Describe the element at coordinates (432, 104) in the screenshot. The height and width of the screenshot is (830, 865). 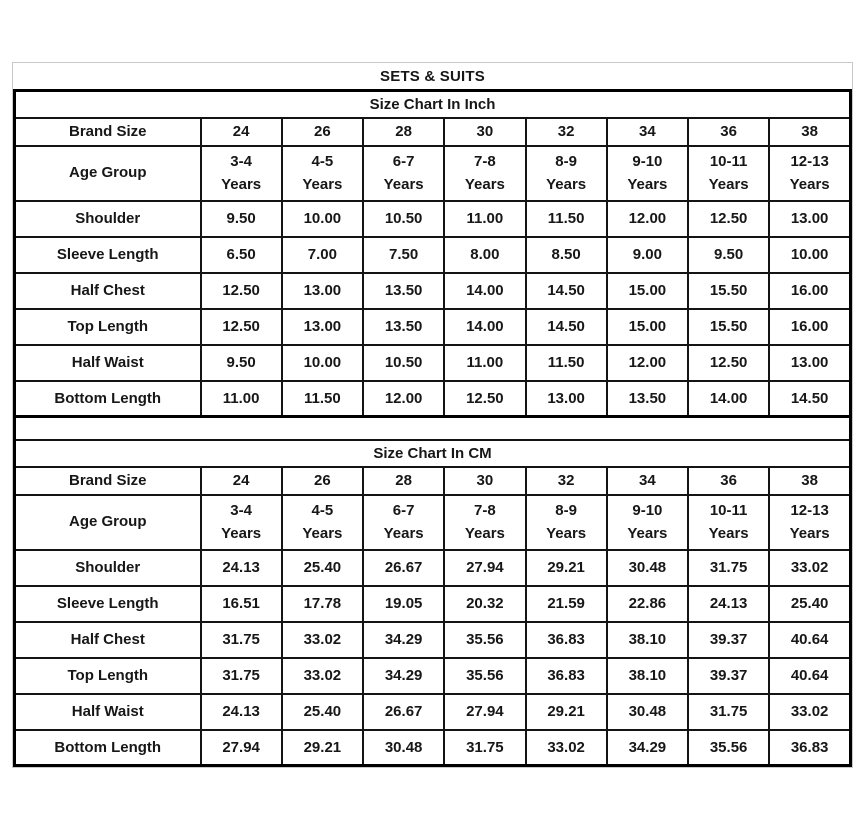
I see `section-title-row: Size Chart In Inch` at that location.